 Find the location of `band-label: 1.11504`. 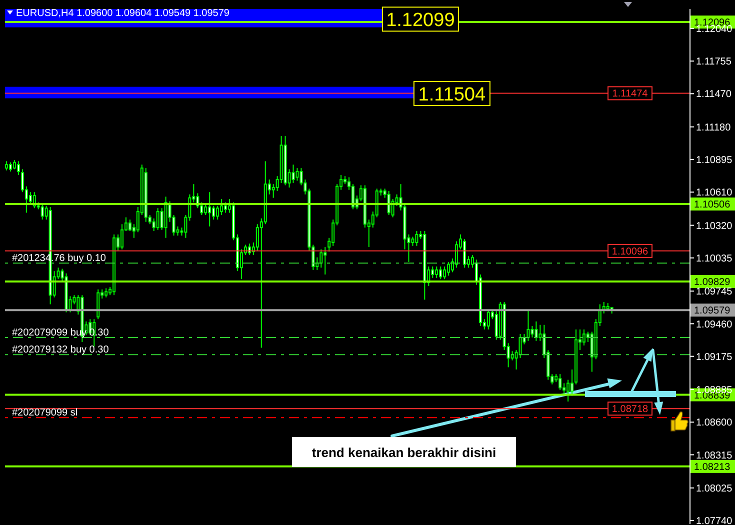

band-label: 1.11504 is located at coordinates (452, 95).